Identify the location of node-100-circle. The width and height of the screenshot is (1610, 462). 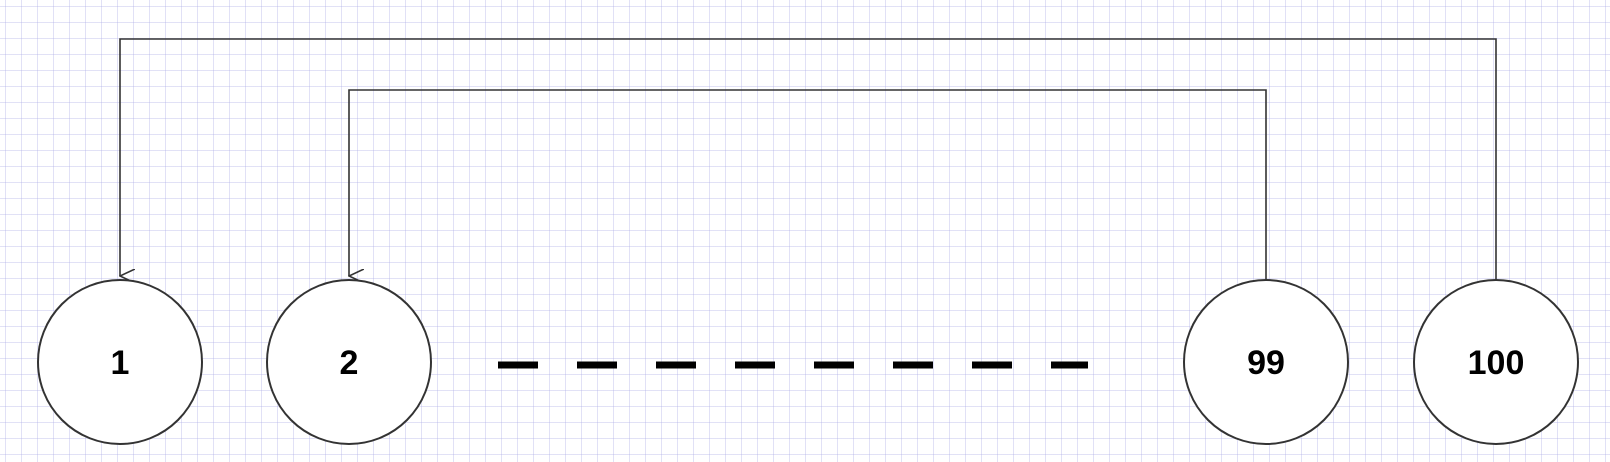
(1496, 362).